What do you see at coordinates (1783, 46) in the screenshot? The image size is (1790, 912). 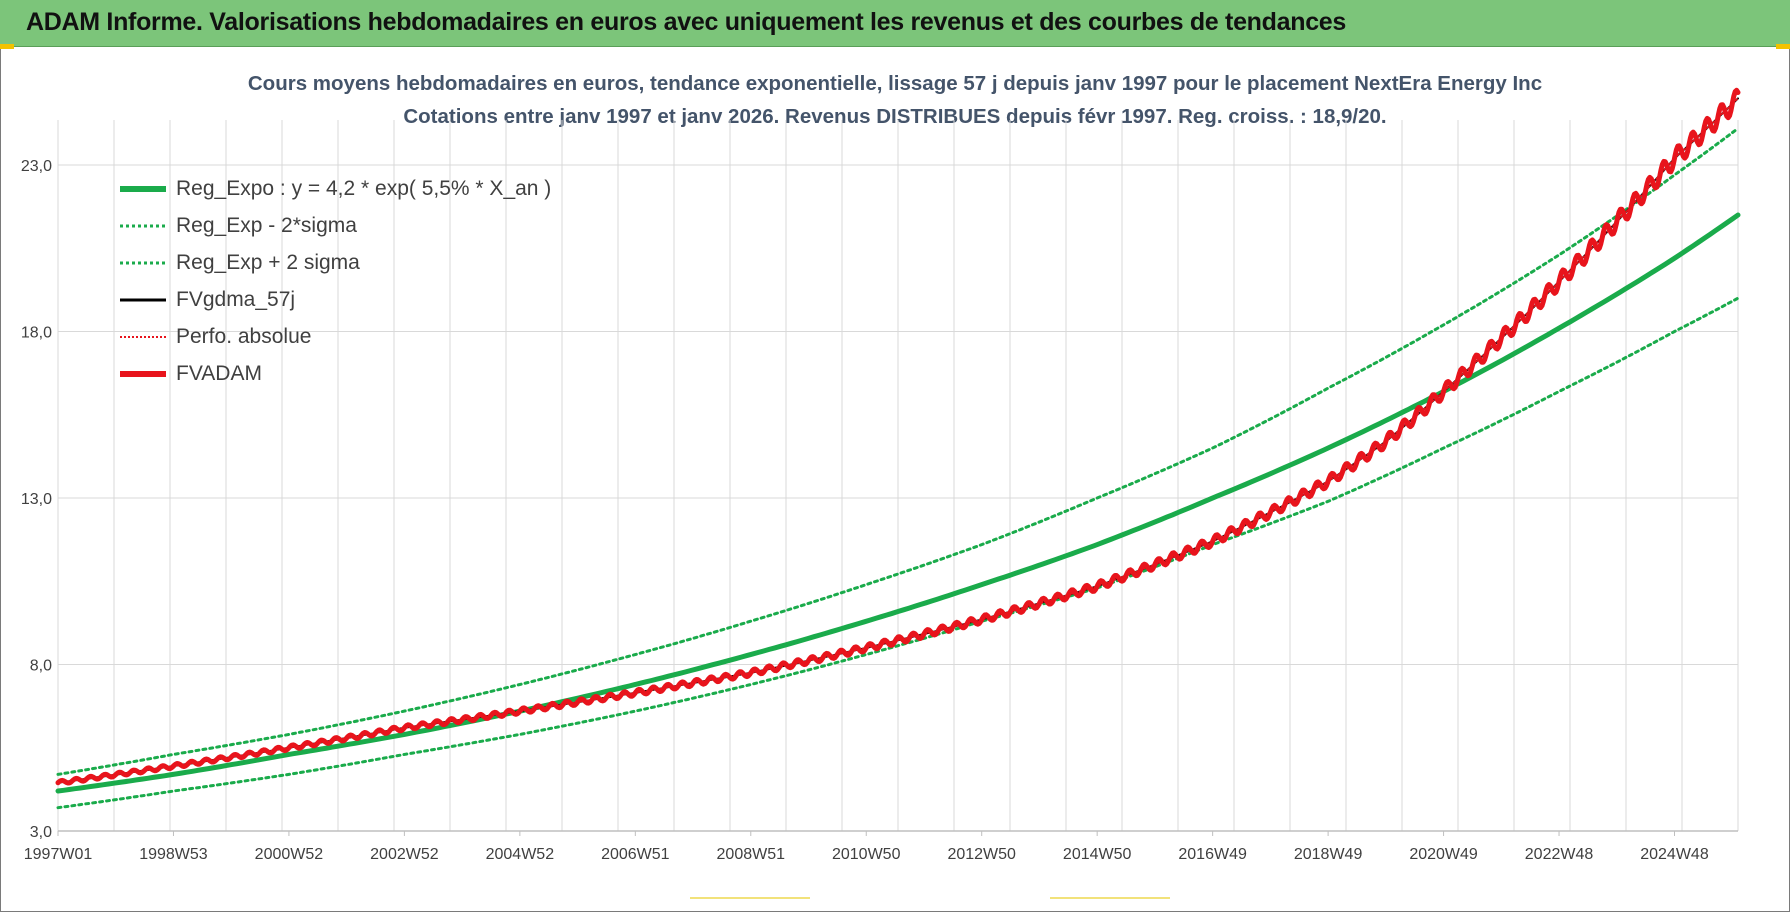 I see `corner-marker-right` at bounding box center [1783, 46].